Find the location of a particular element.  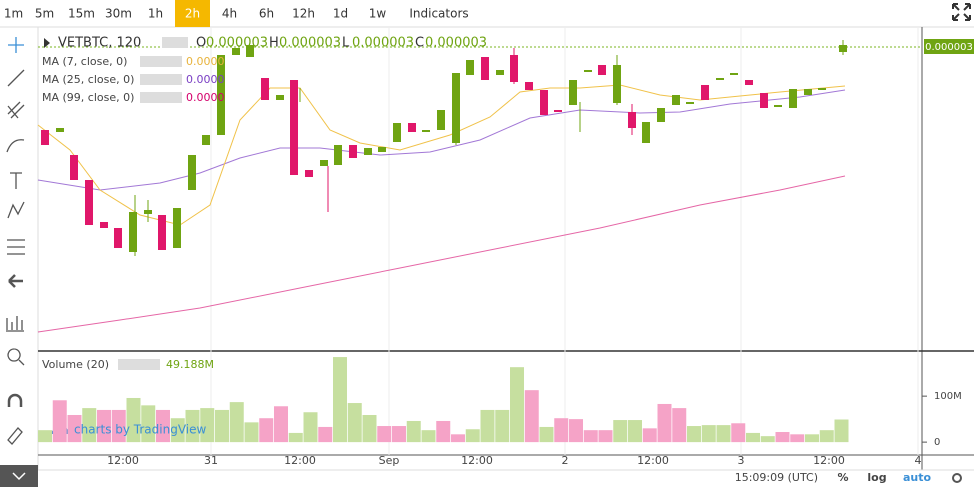

y-tick-label: 100M is located at coordinates (948, 396).